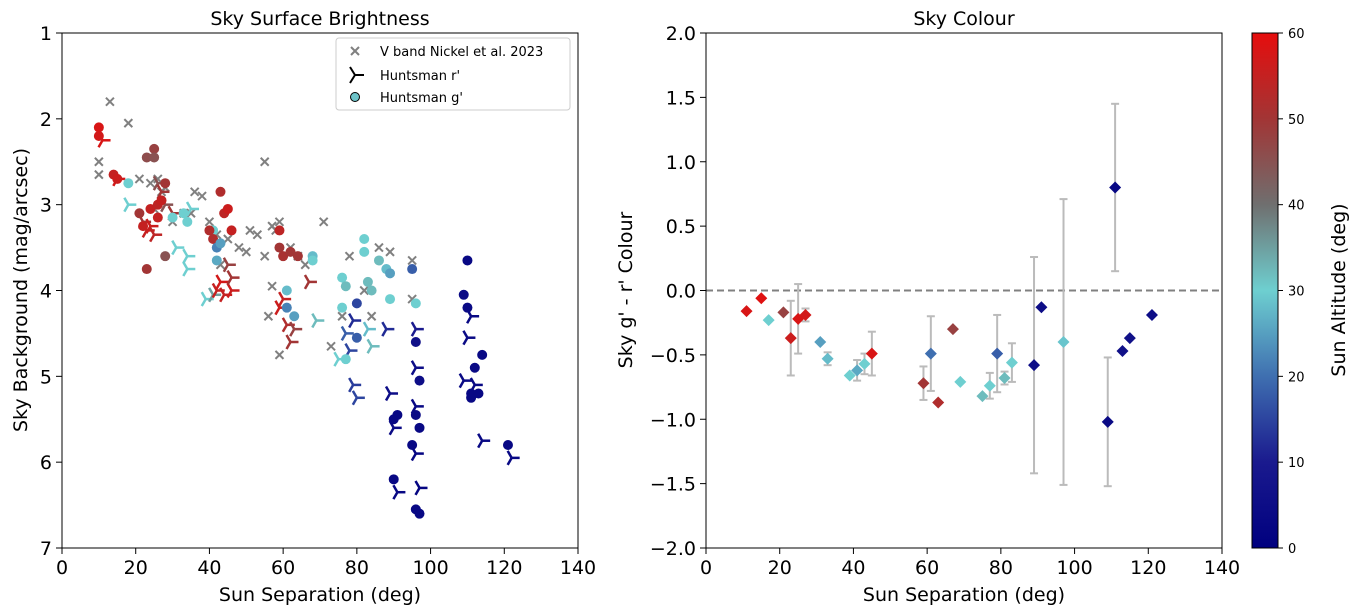 The width and height of the screenshot is (1363, 615). I want to click on colorbar-tick-label: 50, so click(1296, 120).